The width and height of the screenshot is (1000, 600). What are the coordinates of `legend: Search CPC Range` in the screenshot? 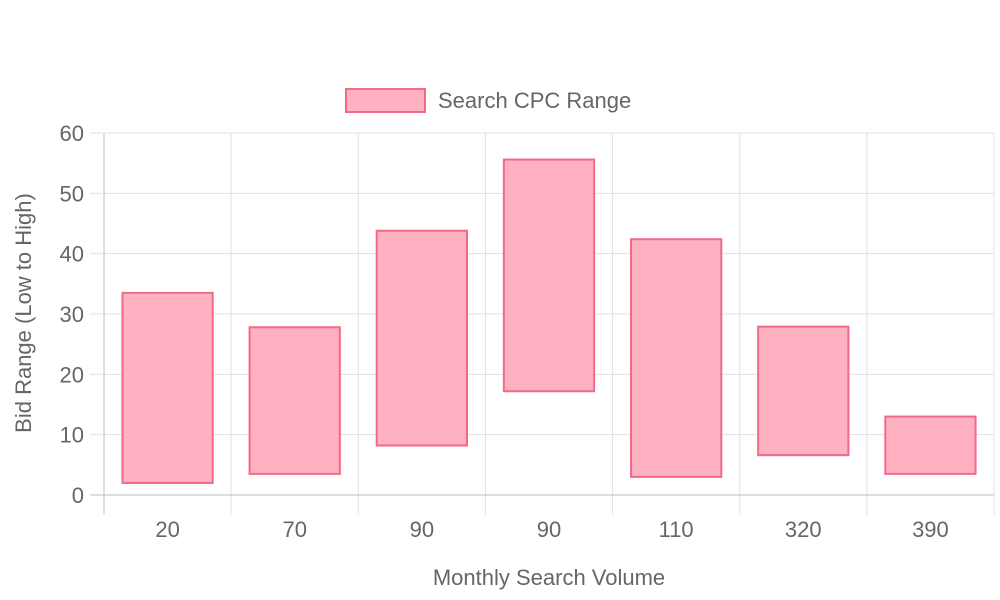 It's located at (488, 100).